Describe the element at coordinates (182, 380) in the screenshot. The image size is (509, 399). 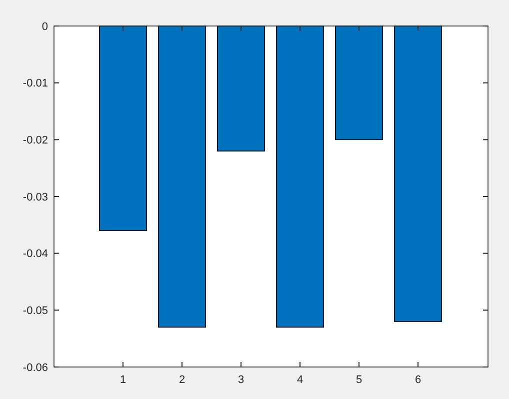
I see `x-tick-label: 2` at that location.